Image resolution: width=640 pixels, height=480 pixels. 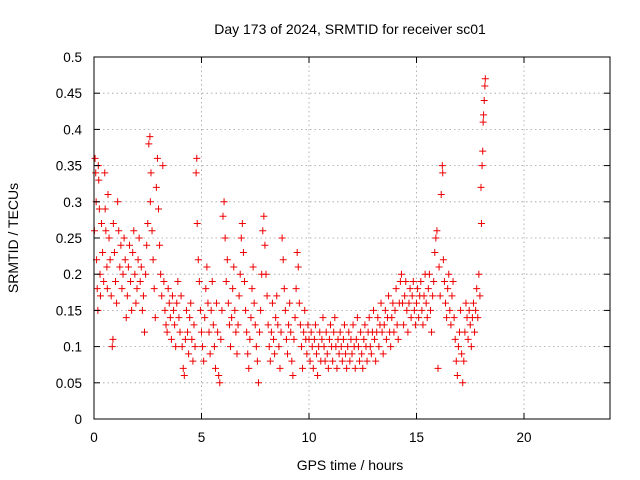 I want to click on x-axis-label: GPS time / hours, so click(x=350, y=465).